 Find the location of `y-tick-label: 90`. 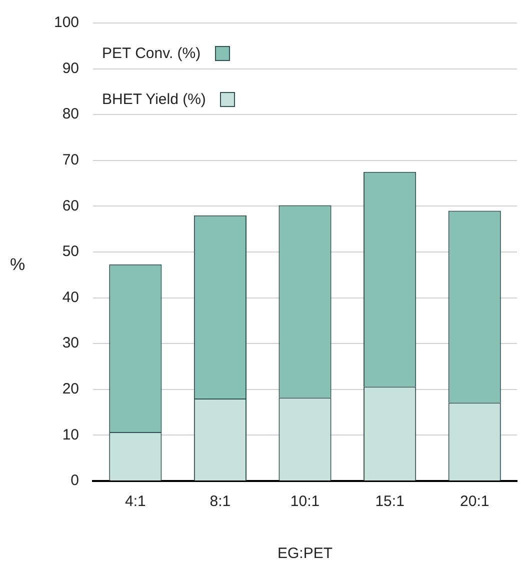

y-tick-label: 90 is located at coordinates (71, 68).